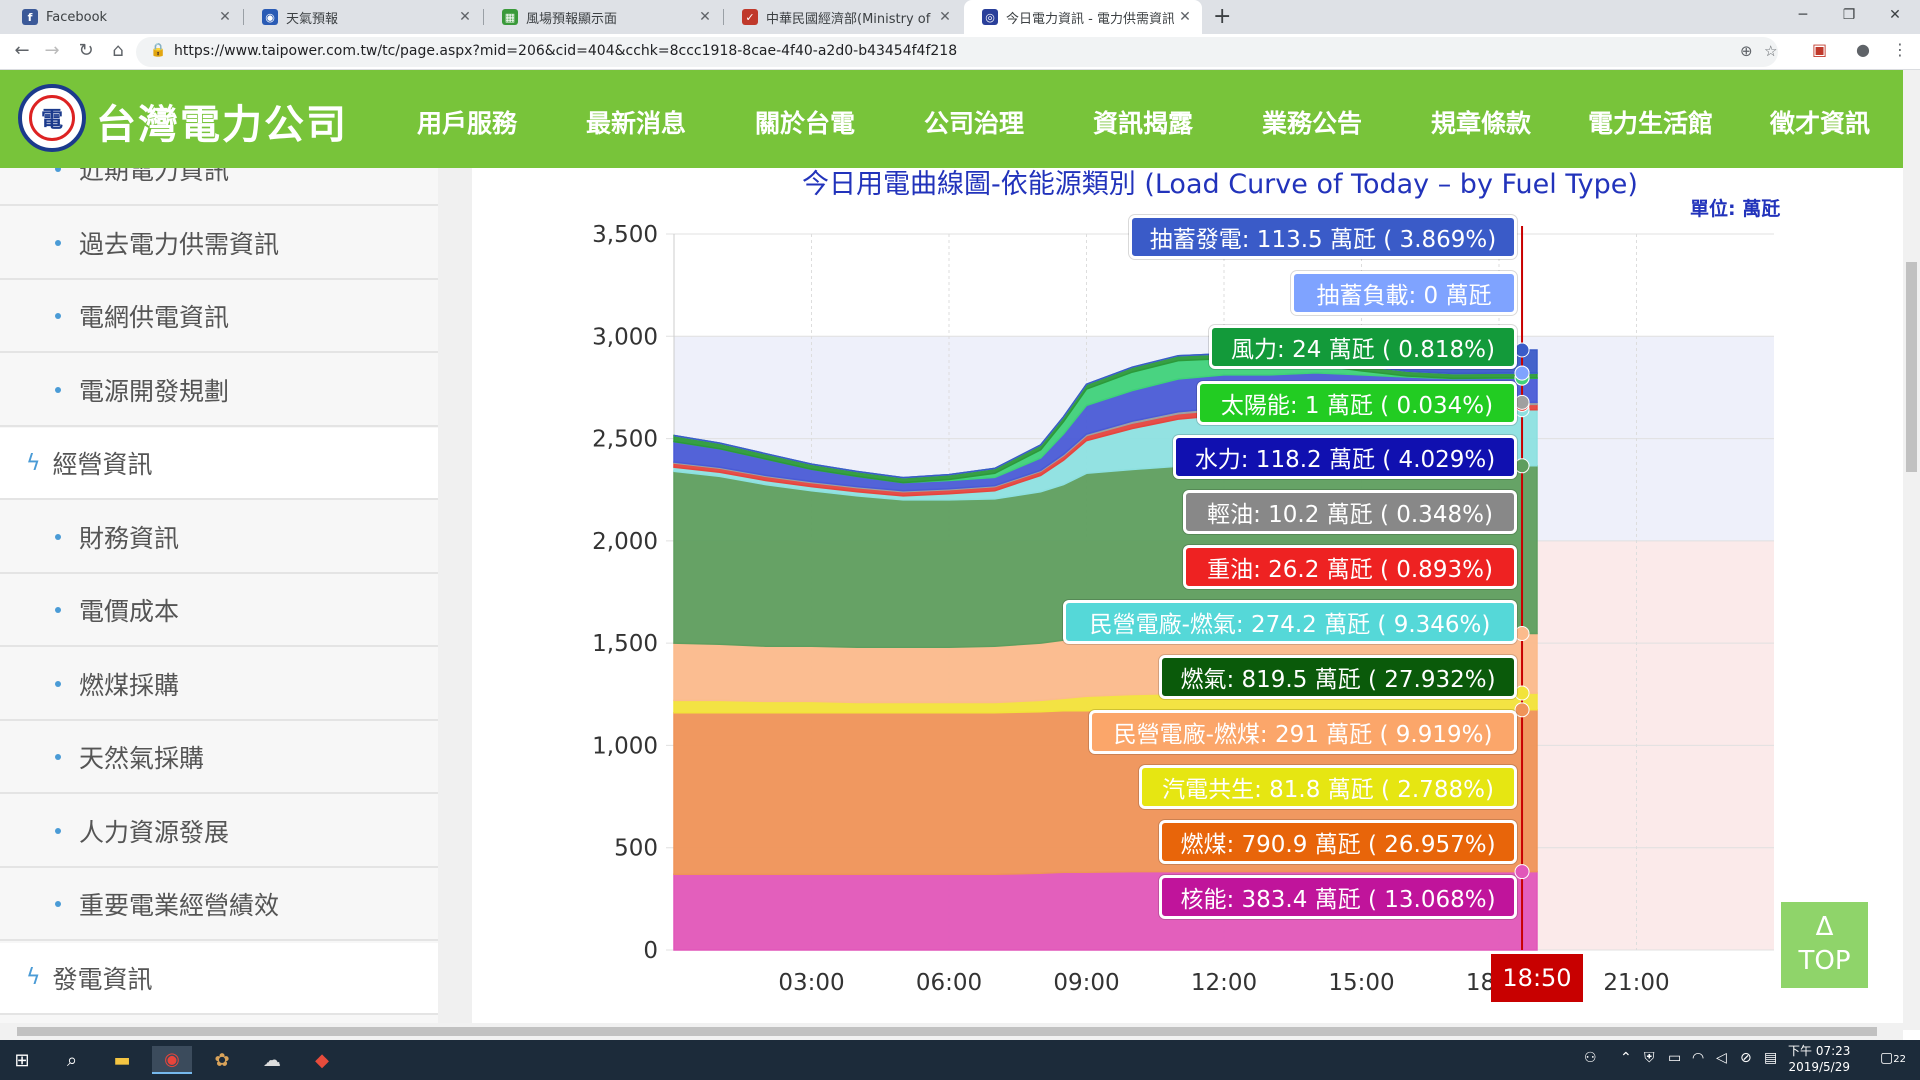 Image resolution: width=1920 pixels, height=1080 pixels. What do you see at coordinates (1746, 1058) in the screenshot?
I see `blocked-icon: ⊘` at bounding box center [1746, 1058].